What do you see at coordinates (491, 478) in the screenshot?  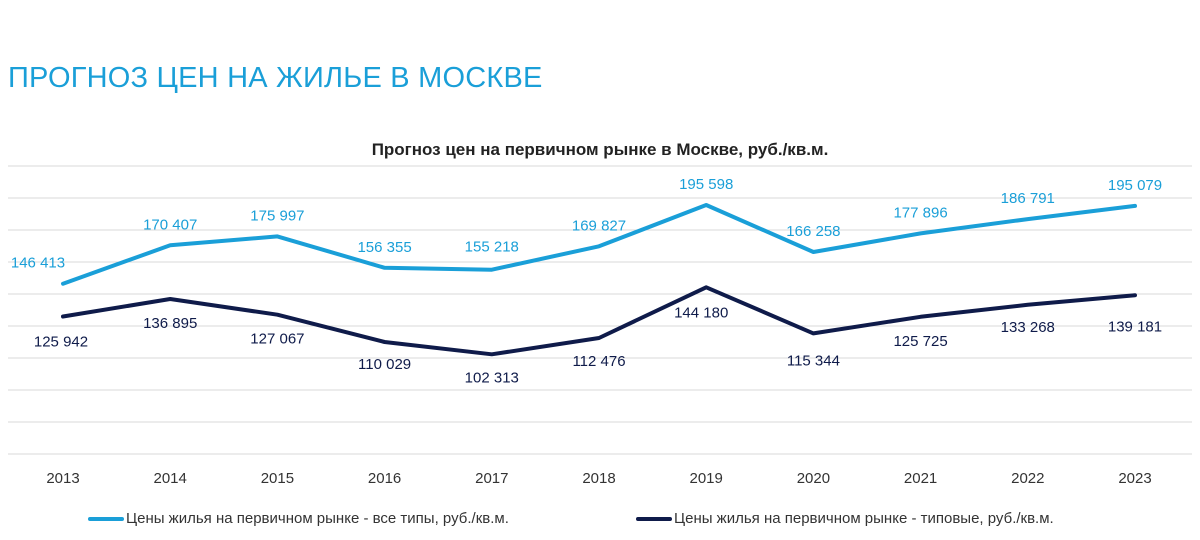 I see `x-tick-label: 2017` at bounding box center [491, 478].